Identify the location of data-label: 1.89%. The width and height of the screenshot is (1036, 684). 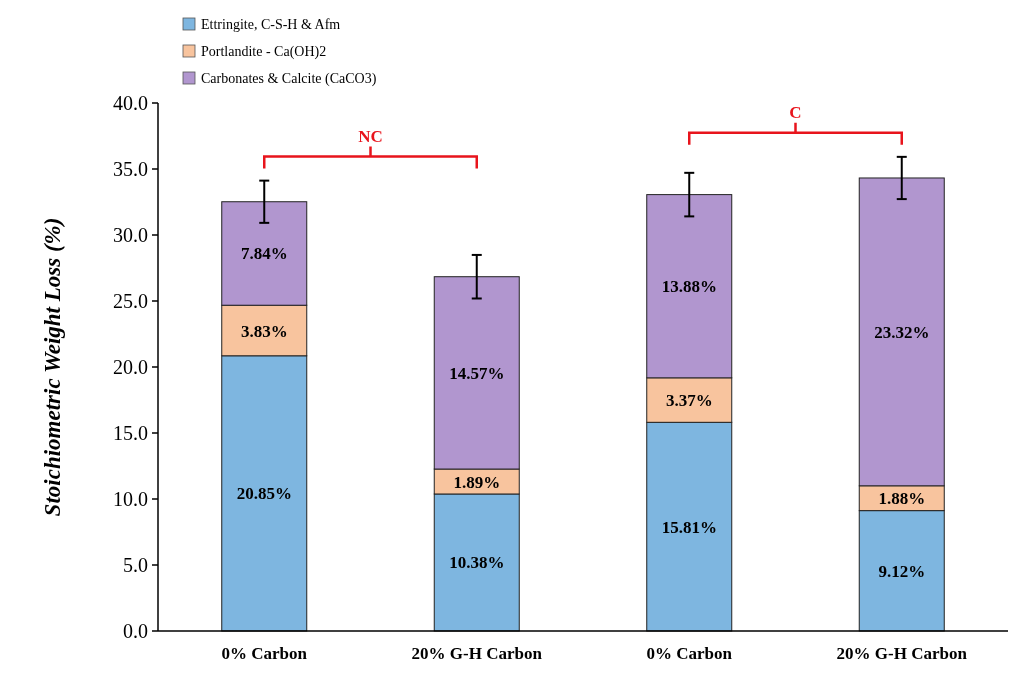
(477, 482).